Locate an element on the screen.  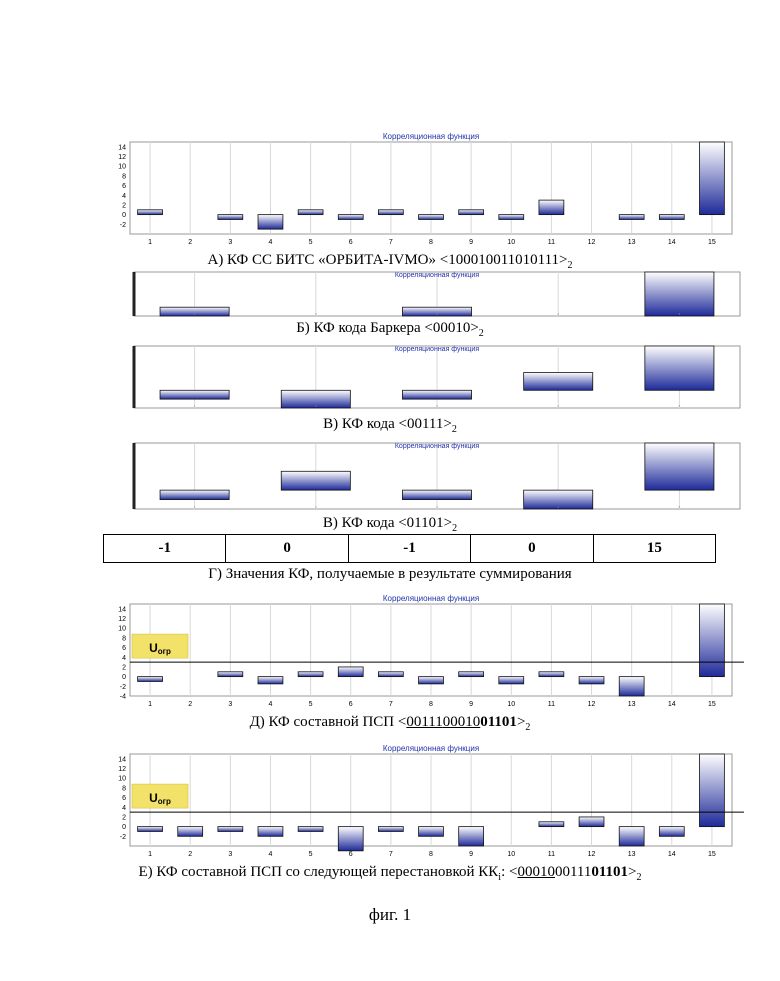
sum-cell: 15 is located at coordinates (654, 548).